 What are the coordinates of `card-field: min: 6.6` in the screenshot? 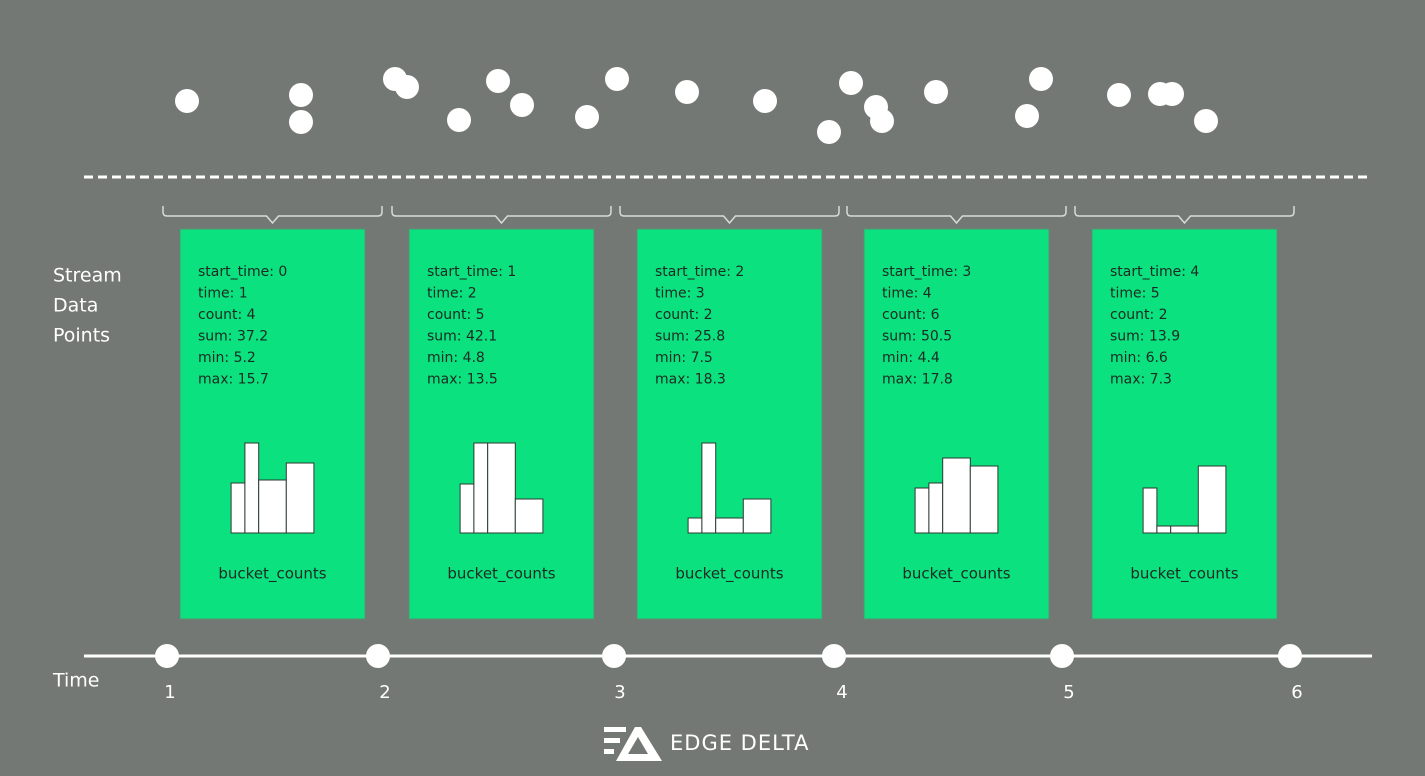 It's located at (1139, 358).